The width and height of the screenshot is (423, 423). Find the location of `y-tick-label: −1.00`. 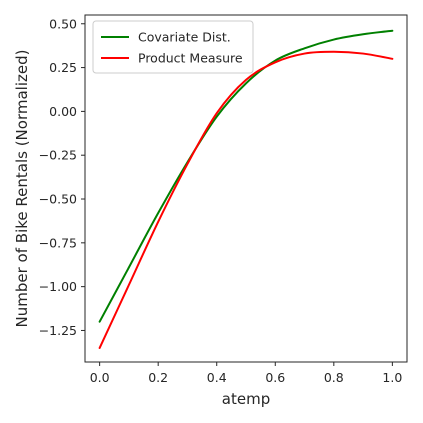

y-tick-label: −1.00 is located at coordinates (58, 286).